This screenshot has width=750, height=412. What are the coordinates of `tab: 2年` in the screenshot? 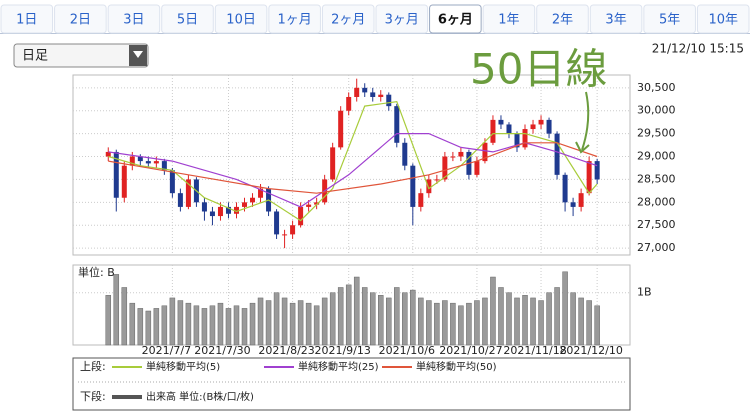 It's located at (562, 19).